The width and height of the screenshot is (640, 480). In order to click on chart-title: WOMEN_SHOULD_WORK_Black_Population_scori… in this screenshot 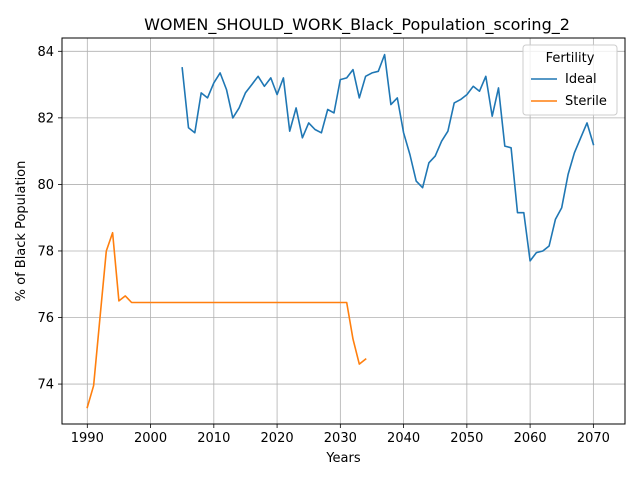, I will do `click(357, 25)`.